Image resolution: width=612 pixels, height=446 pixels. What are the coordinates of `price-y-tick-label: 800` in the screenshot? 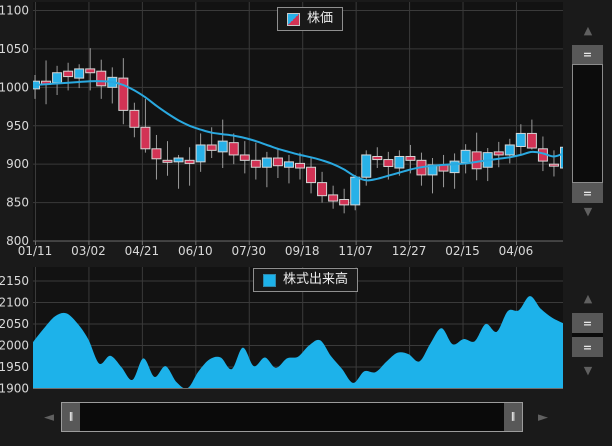 It's located at (17, 241).